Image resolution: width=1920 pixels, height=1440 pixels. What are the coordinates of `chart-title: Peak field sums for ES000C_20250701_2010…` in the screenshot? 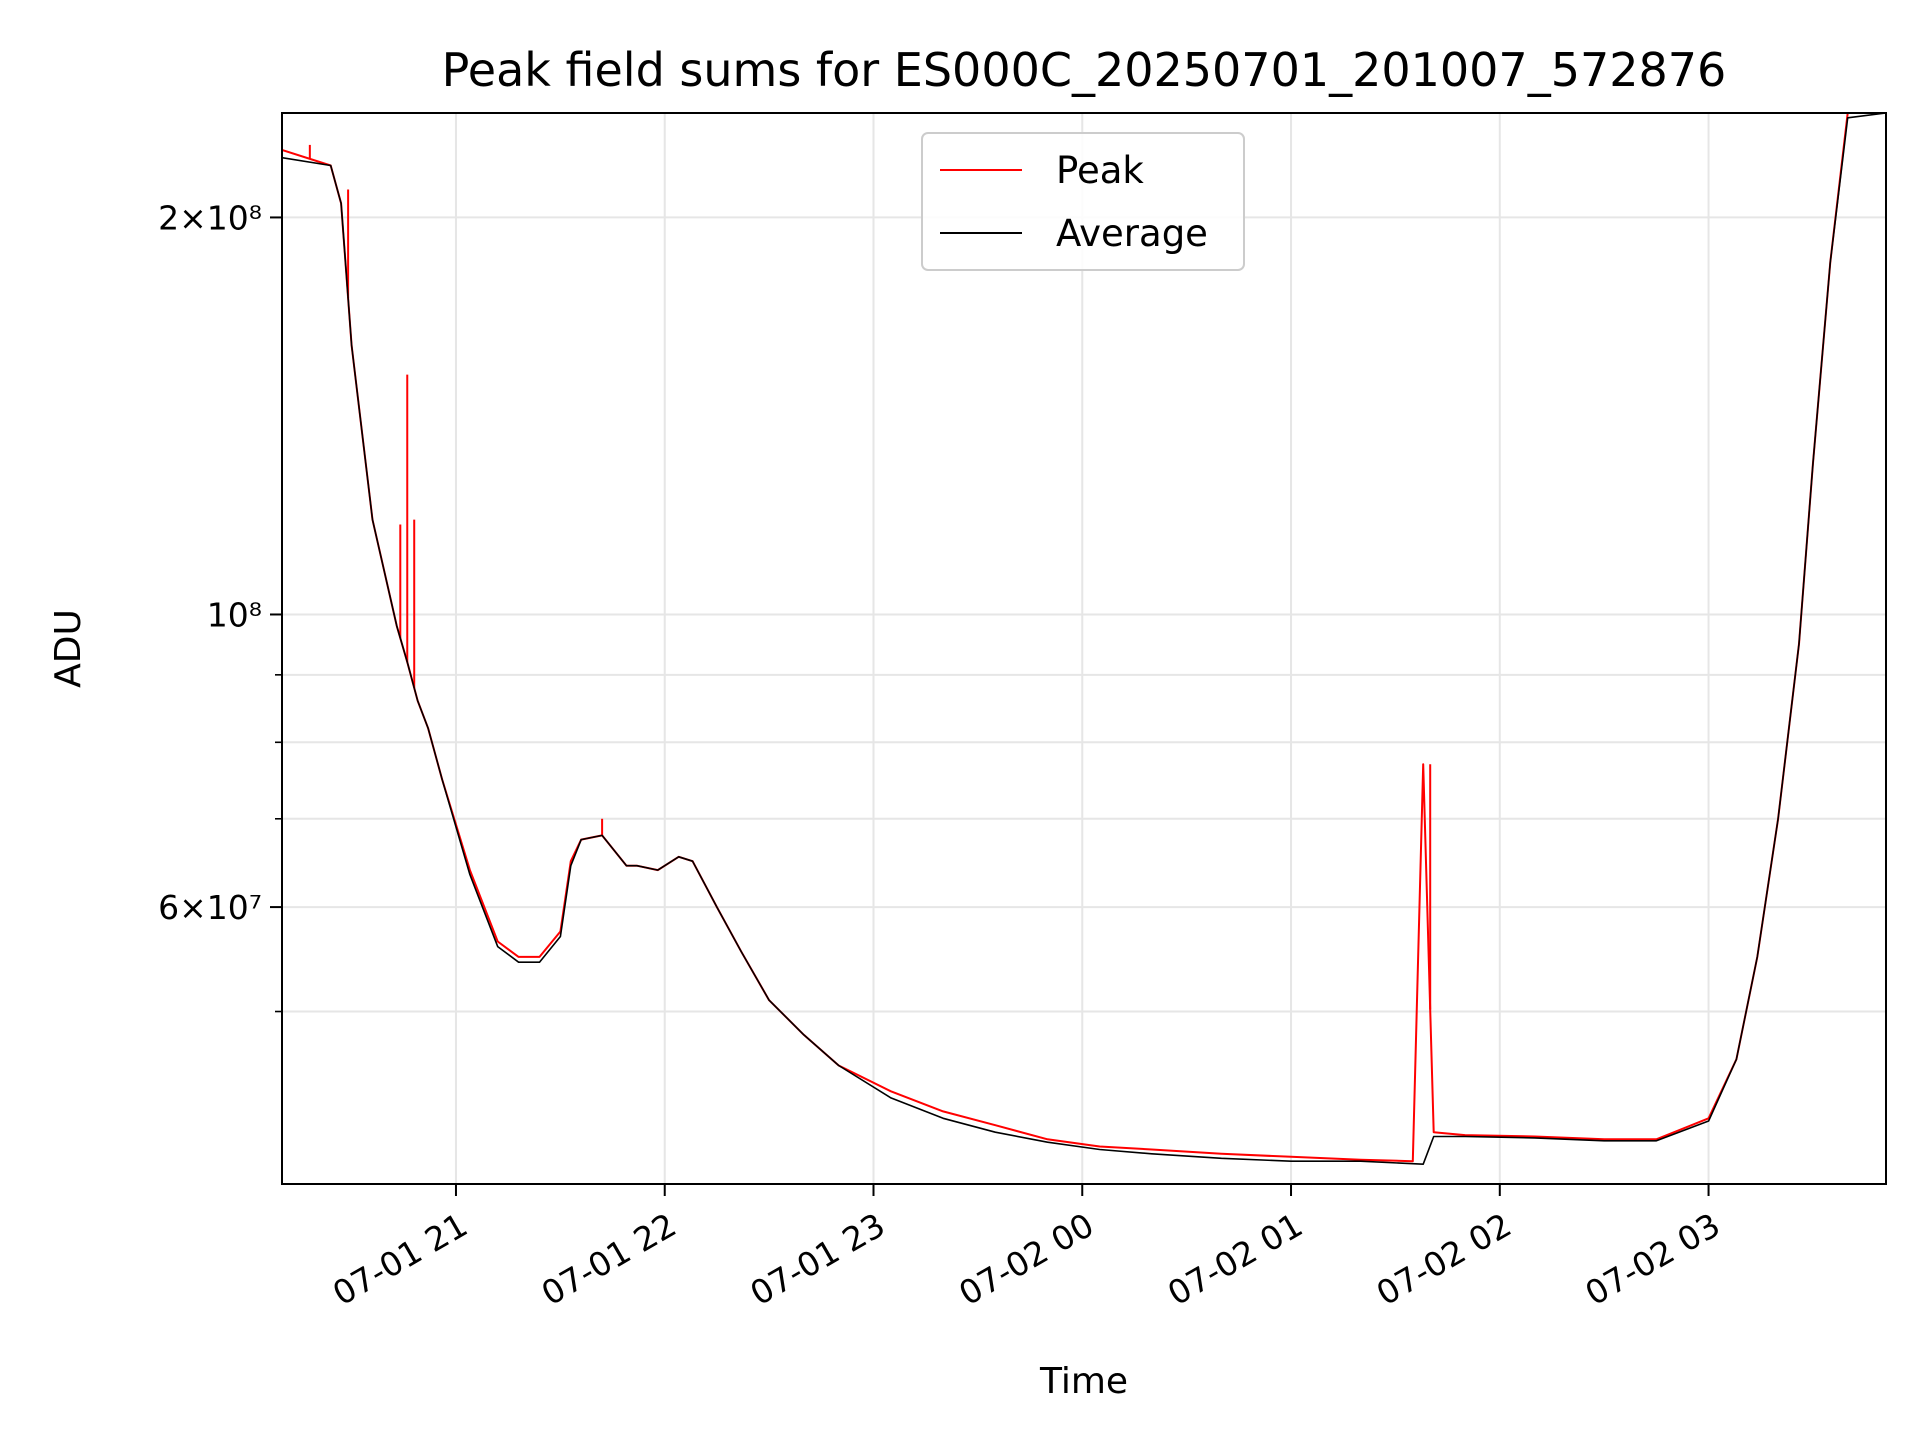 It's located at (1084, 70).